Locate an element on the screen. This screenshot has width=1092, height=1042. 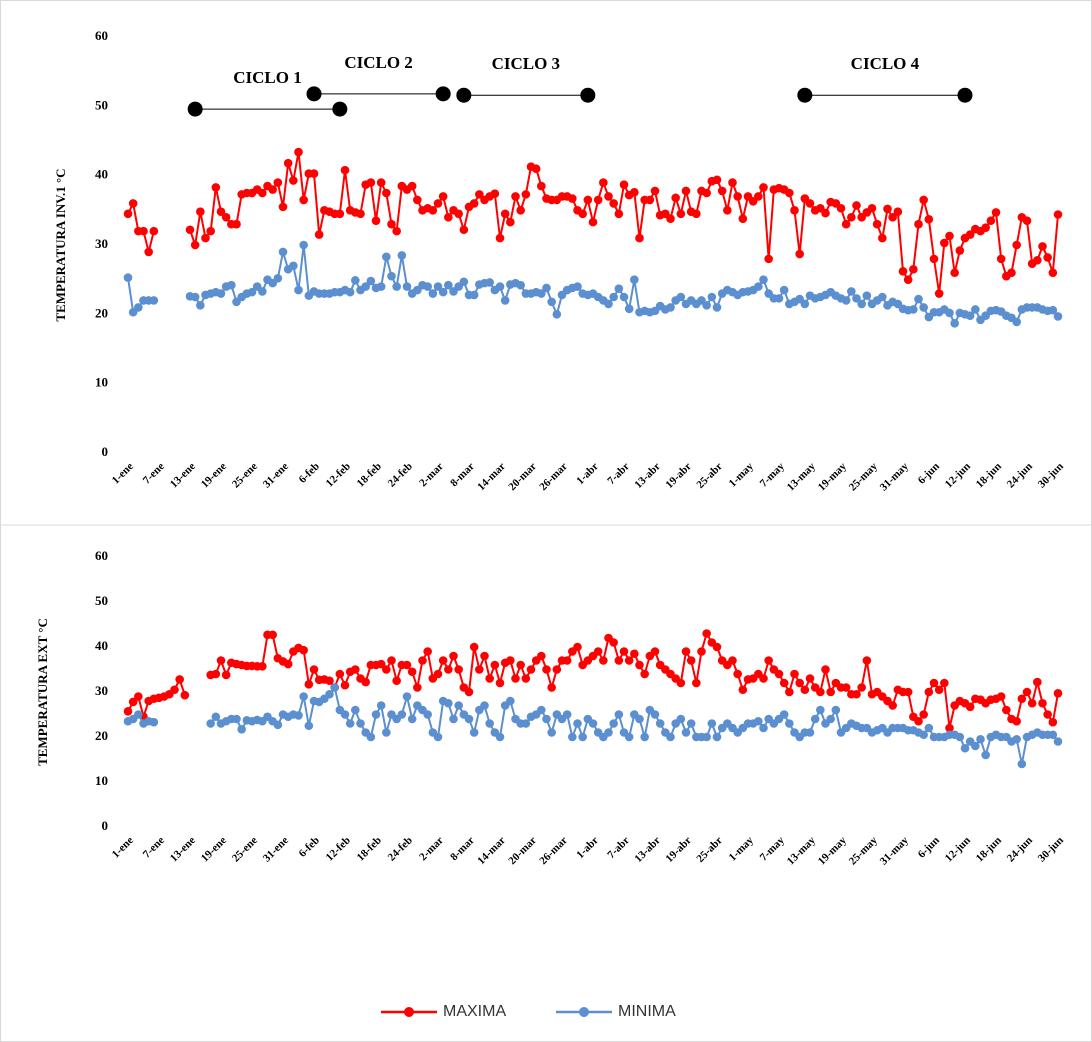
y-tick-label: 60 is located at coordinates (101, 35).